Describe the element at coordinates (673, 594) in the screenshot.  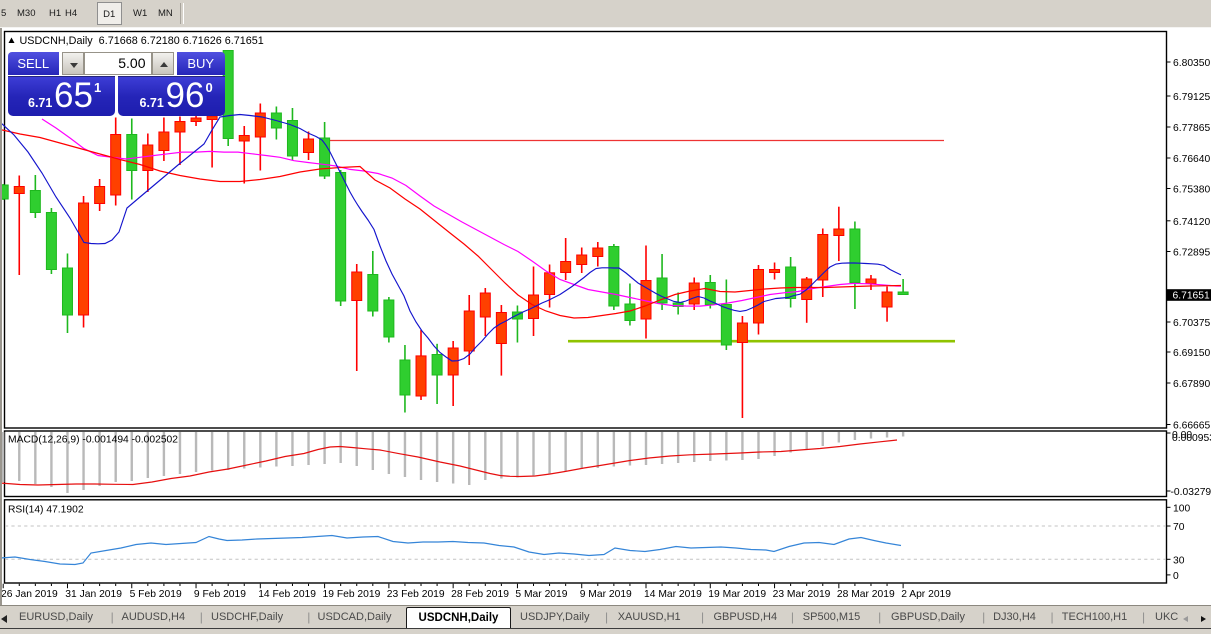
I see `svg-text: 14 Mar 2019` at that location.